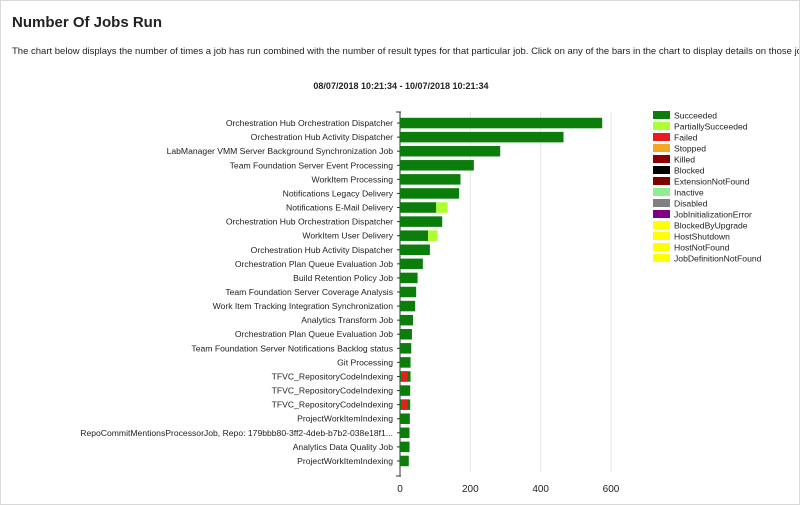 The image size is (800, 505). I want to click on legend-swatch-blockedbyupgrade, so click(661, 225).